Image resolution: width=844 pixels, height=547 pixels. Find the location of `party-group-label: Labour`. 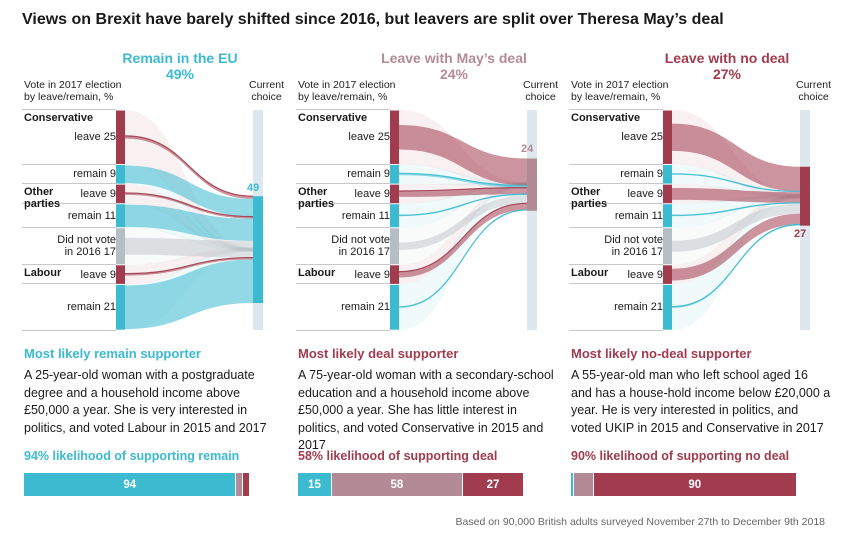

party-group-label: Labour is located at coordinates (43, 272).